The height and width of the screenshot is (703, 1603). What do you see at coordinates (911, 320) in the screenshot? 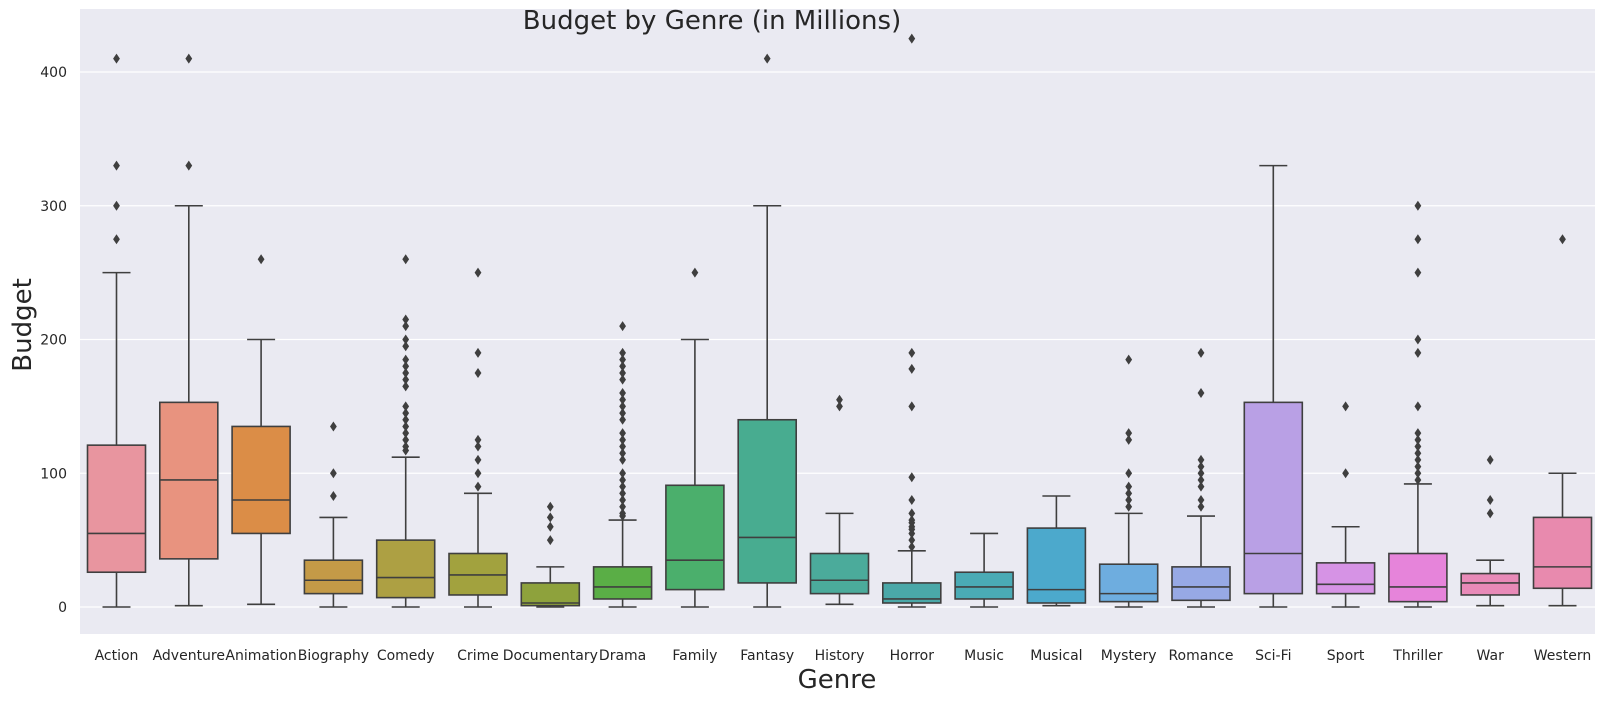
I see `box-horror` at bounding box center [911, 320].